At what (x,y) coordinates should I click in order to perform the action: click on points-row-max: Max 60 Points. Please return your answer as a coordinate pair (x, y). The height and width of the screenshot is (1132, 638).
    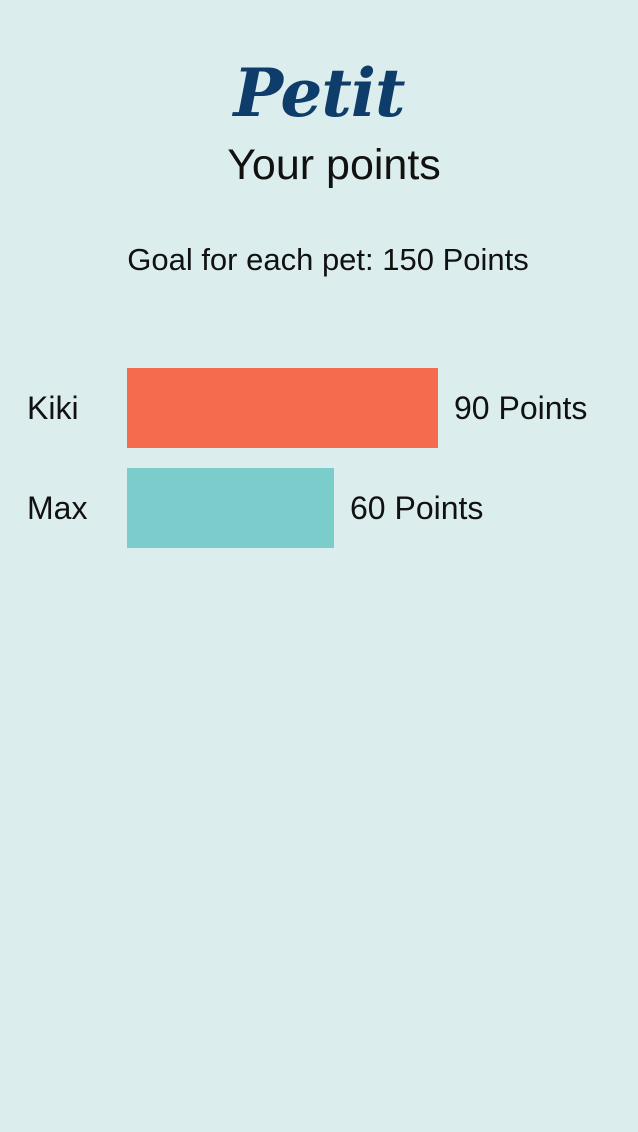
    Looking at the image, I should click on (319, 508).